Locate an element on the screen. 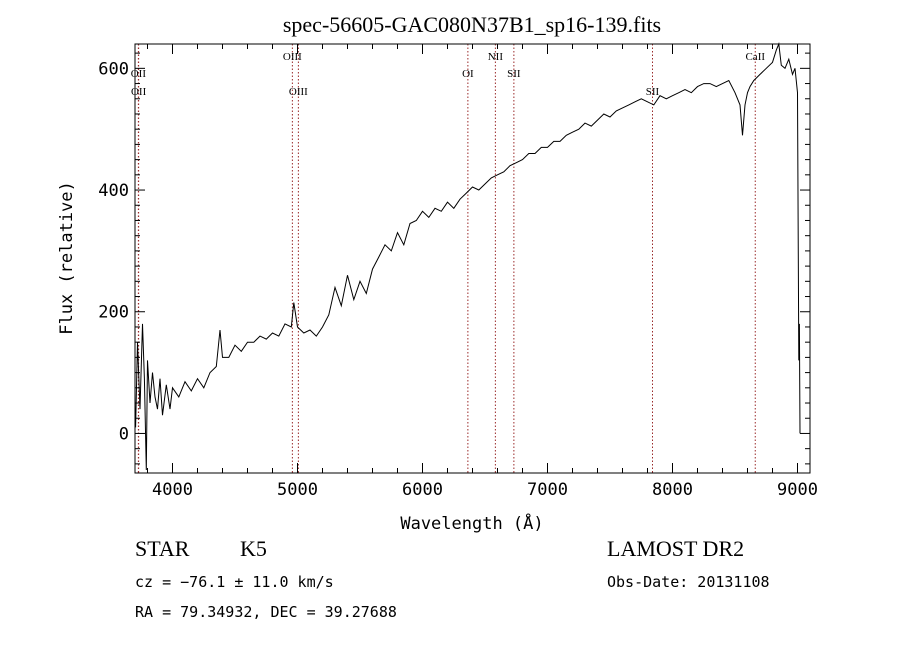  obs-date: Obs-Date: 20131108 is located at coordinates (688, 582).